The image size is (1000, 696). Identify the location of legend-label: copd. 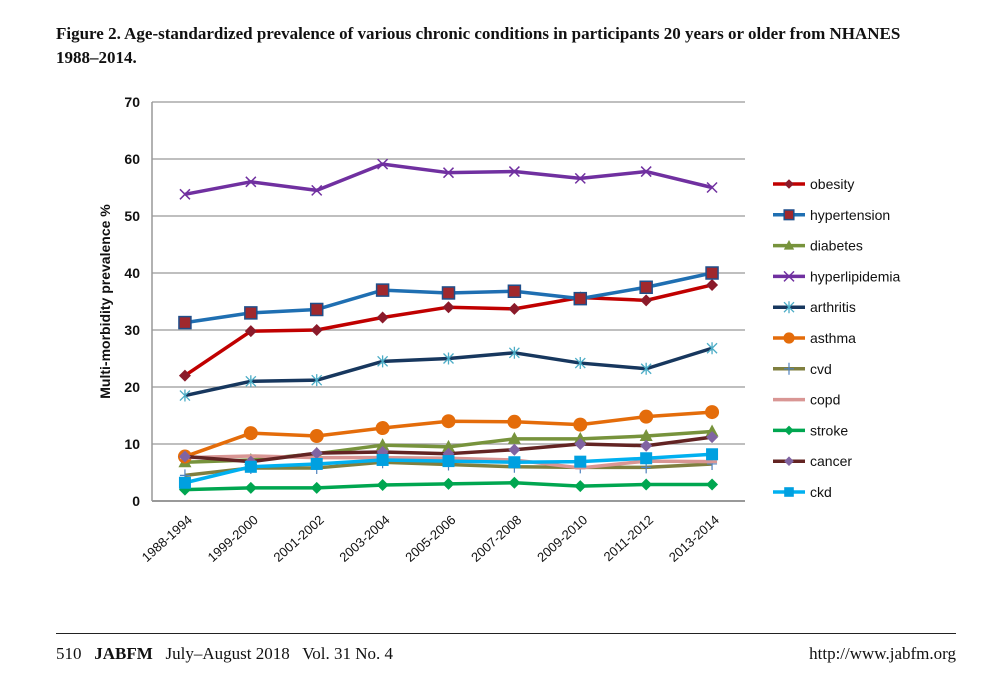
(825, 400).